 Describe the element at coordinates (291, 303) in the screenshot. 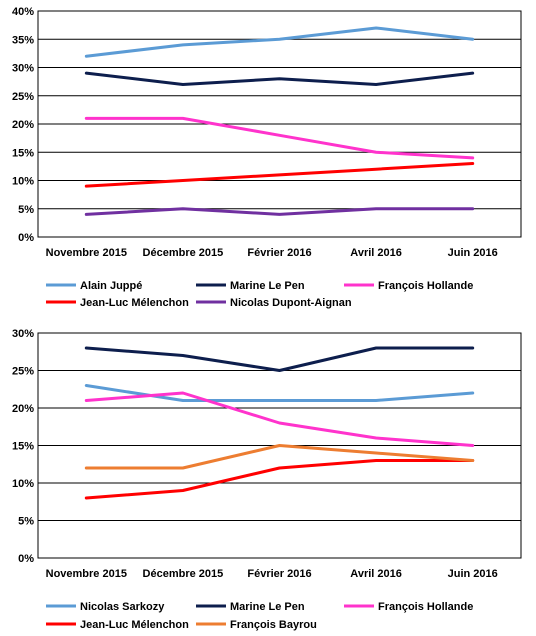

I see `legend-label-5: Nicolas Dupont-Aignan` at that location.